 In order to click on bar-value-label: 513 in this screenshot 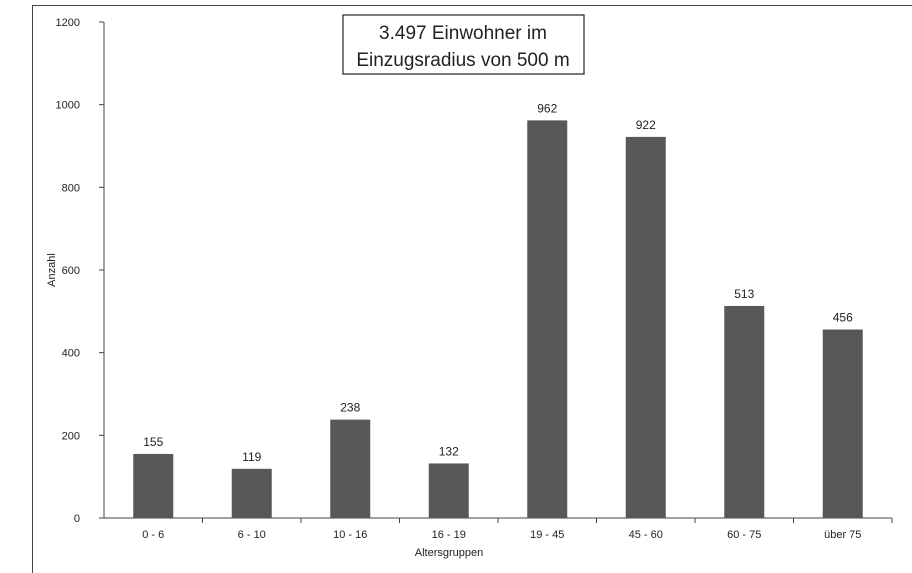, I will do `click(744, 294)`.